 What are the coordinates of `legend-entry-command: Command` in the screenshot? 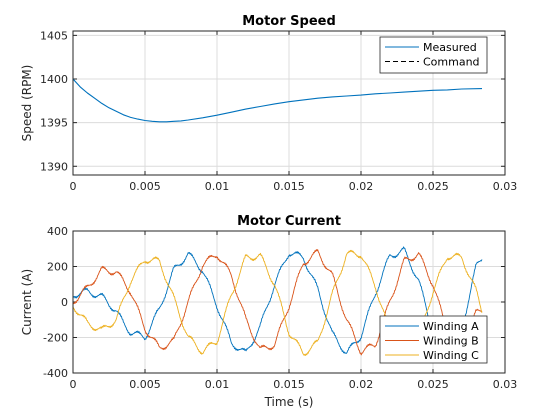 It's located at (451, 62).